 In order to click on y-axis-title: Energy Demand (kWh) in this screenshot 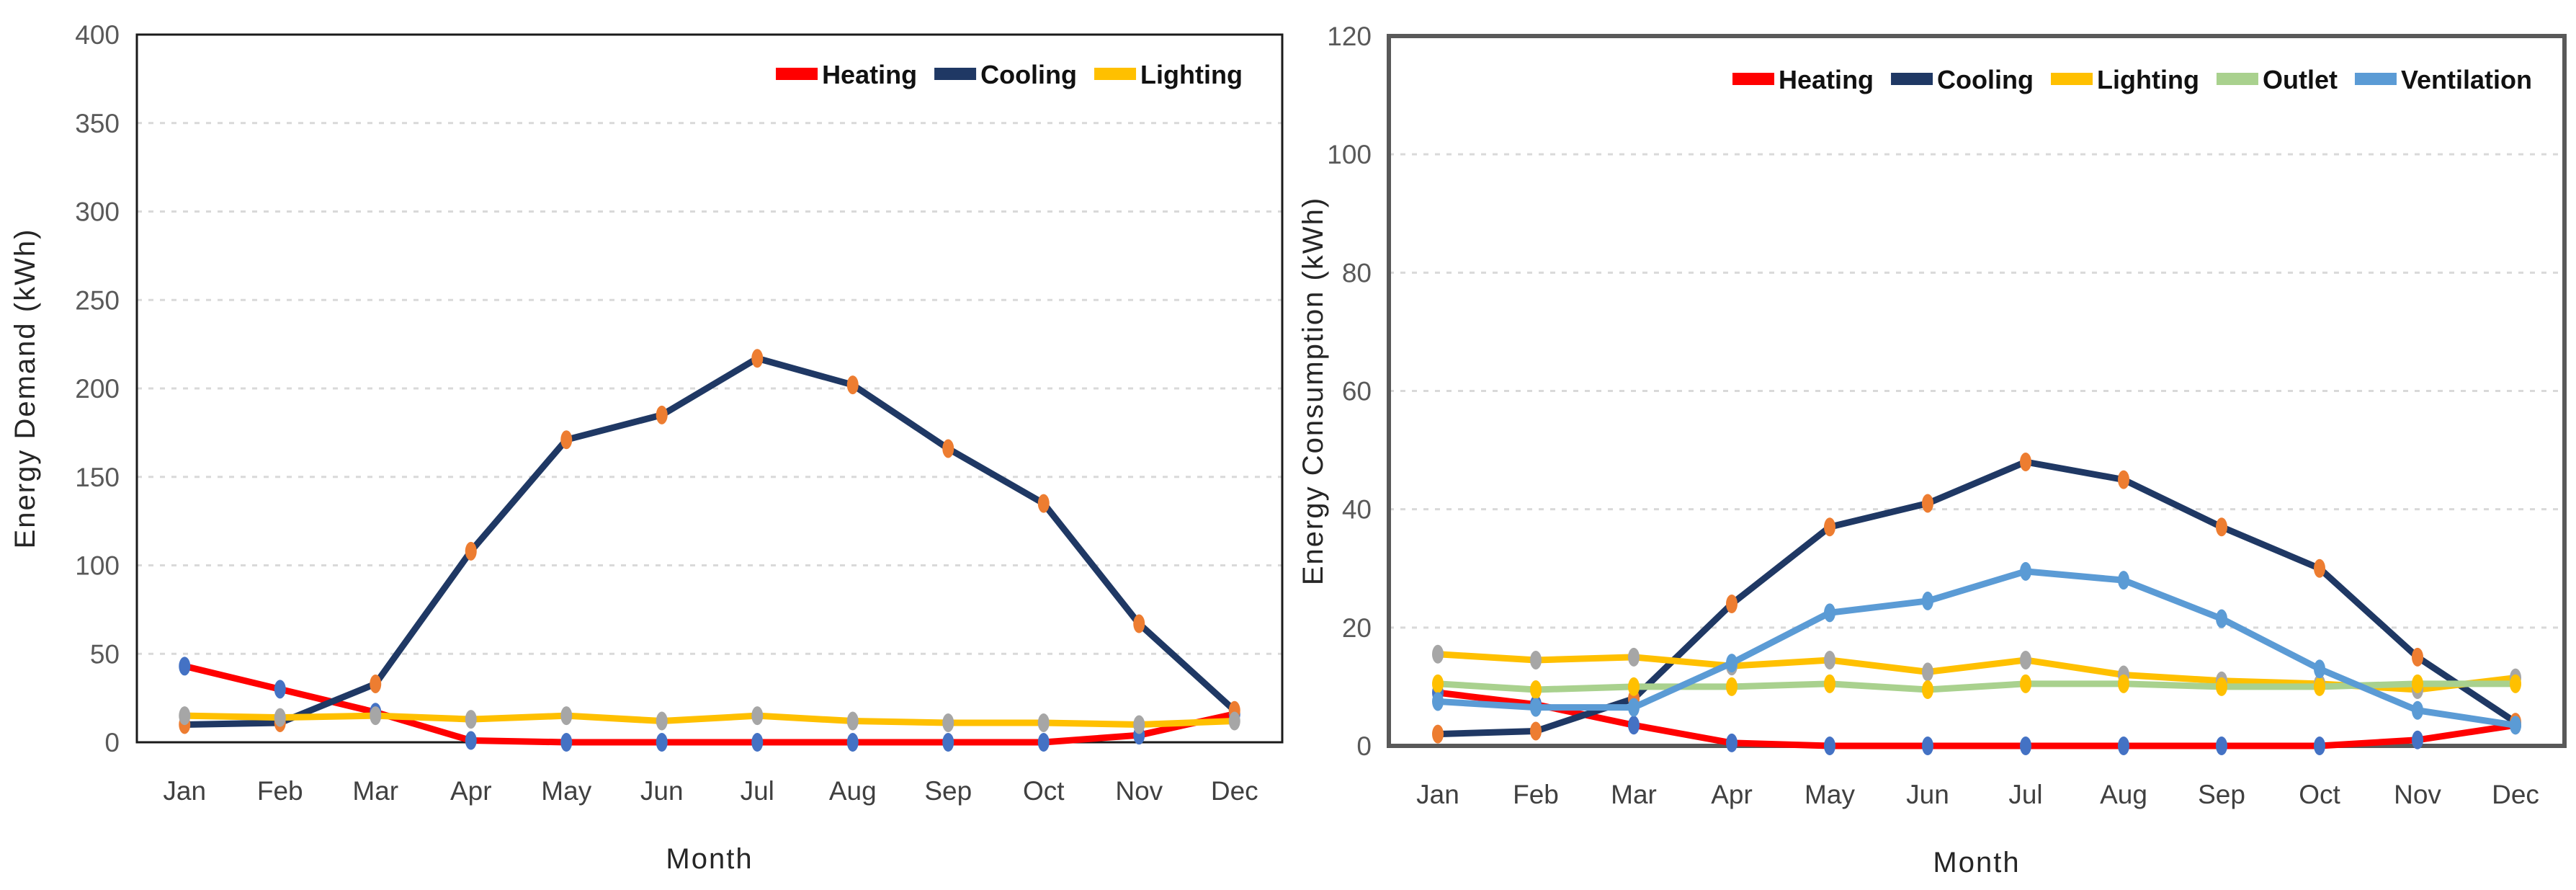, I will do `click(25, 388)`.